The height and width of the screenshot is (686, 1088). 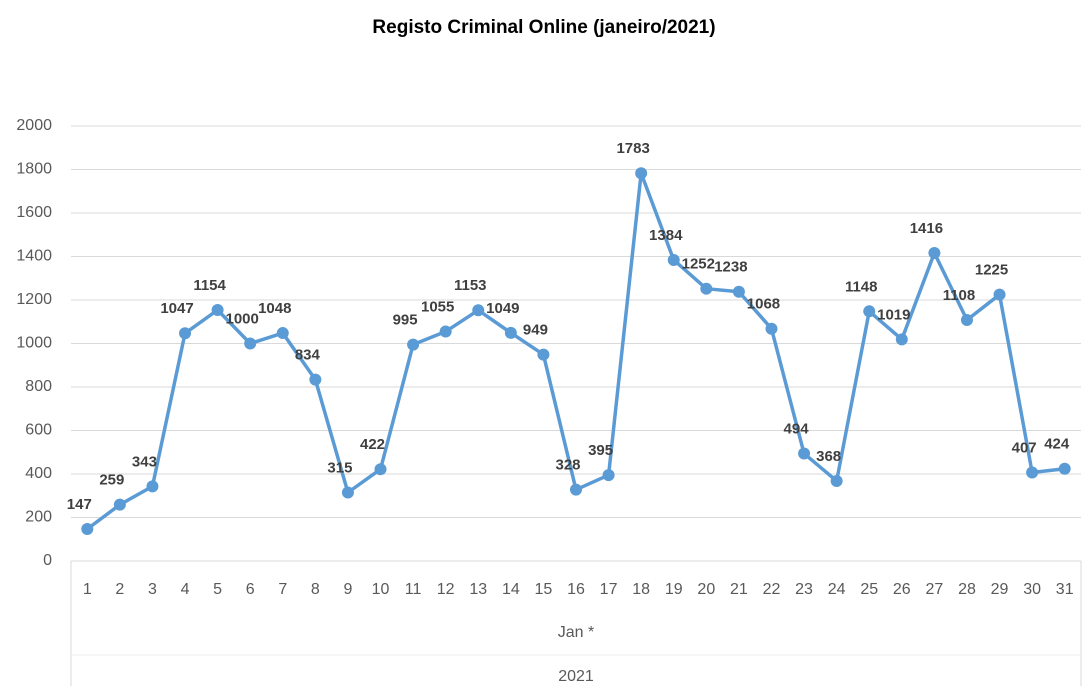 What do you see at coordinates (405, 320) in the screenshot?
I see `data-label: 995` at bounding box center [405, 320].